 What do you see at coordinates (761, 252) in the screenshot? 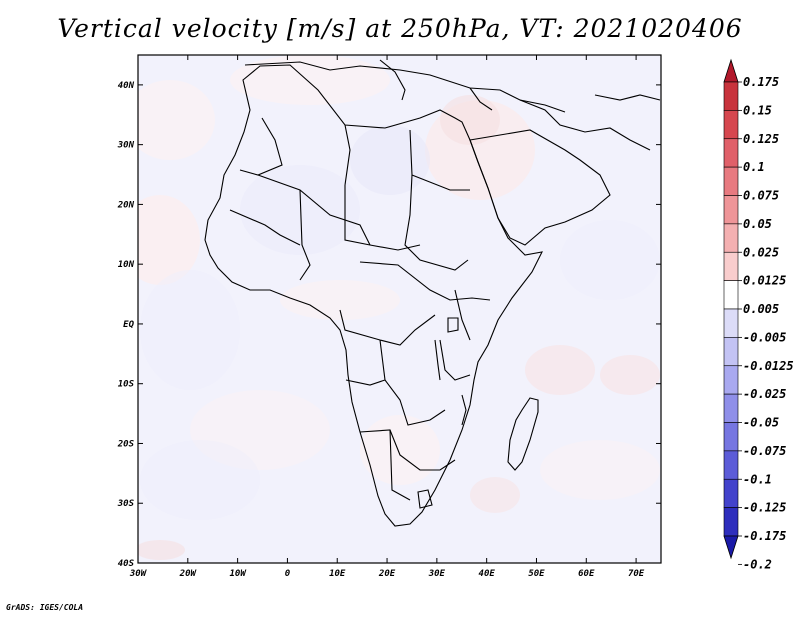
I see `colorbar-label: 0.025` at bounding box center [761, 252].